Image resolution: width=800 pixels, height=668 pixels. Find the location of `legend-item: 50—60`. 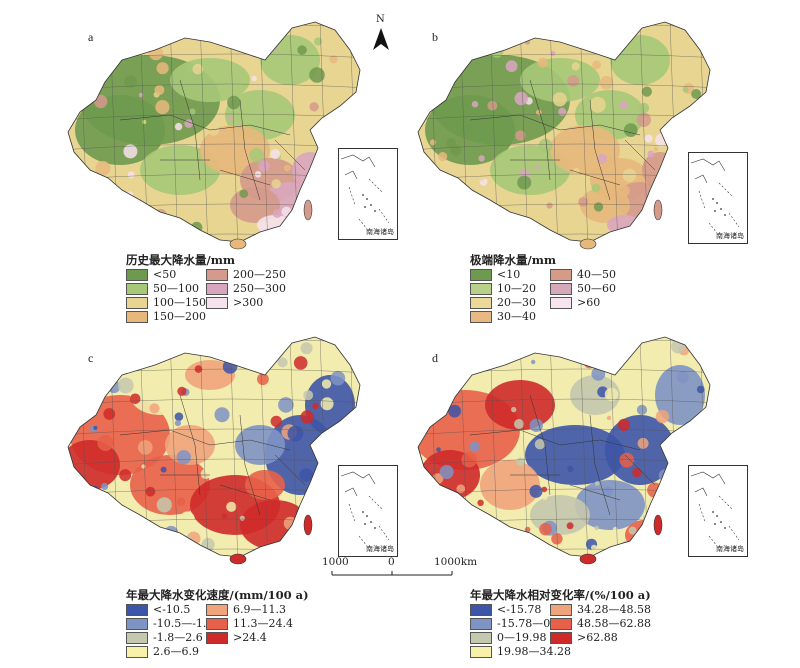

legend-item: 50—60 is located at coordinates (583, 288).